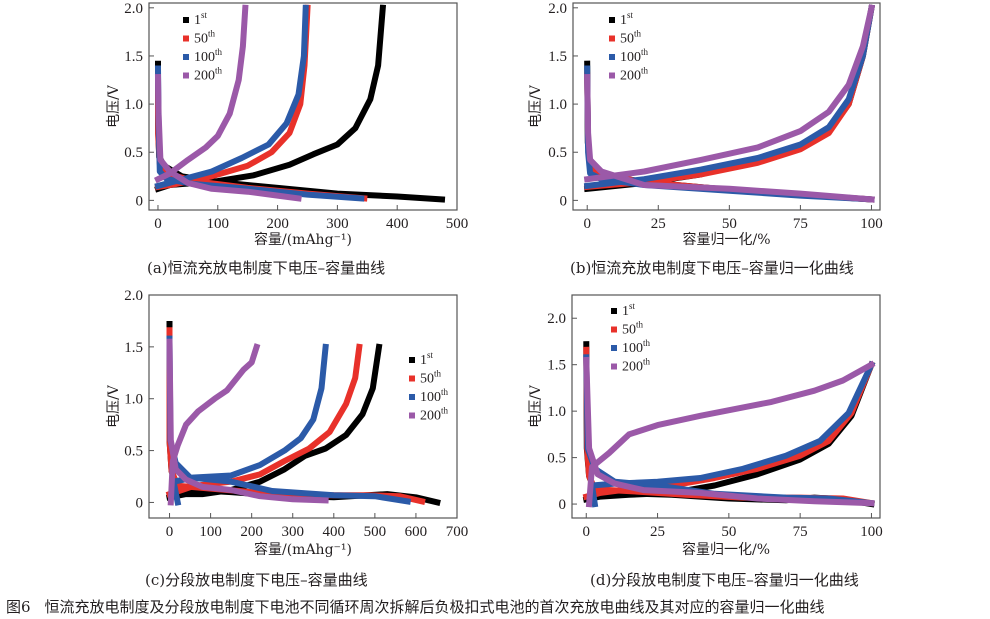  I want to click on y-tick-label-a: 2.0, so click(133, 9).